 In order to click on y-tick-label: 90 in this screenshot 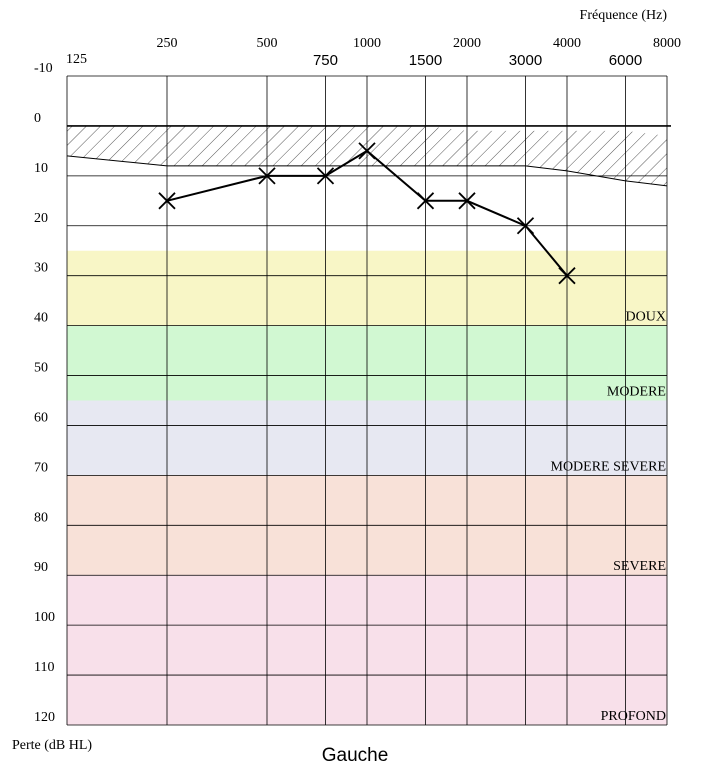, I will do `click(41, 567)`.